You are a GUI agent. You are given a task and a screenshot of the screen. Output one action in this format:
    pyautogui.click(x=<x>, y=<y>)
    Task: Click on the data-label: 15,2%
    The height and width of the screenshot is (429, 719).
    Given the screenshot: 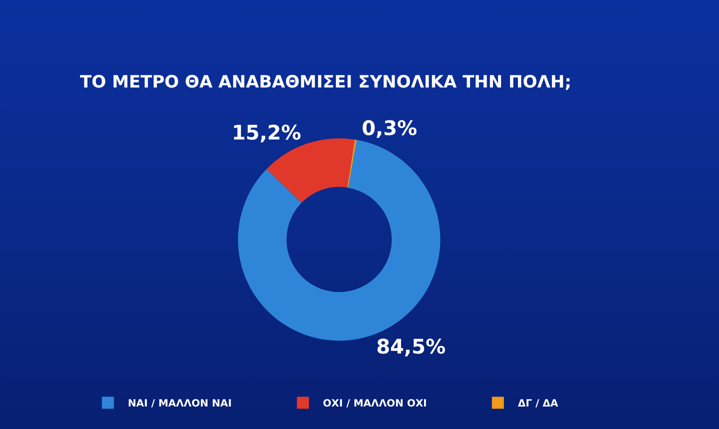 What is the action you would take?
    pyautogui.click(x=267, y=132)
    